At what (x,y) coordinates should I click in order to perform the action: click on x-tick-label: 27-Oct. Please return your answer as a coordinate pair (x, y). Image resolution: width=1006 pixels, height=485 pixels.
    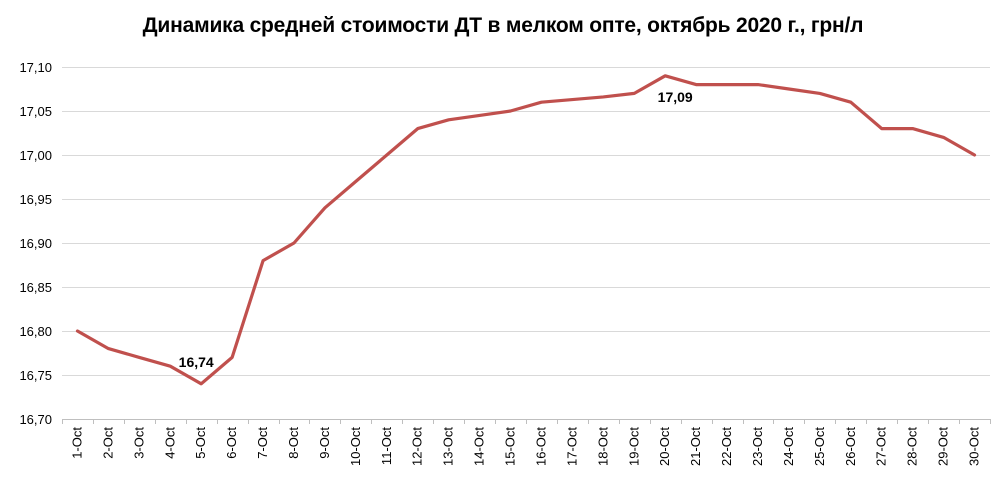
    Looking at the image, I should click on (881, 446).